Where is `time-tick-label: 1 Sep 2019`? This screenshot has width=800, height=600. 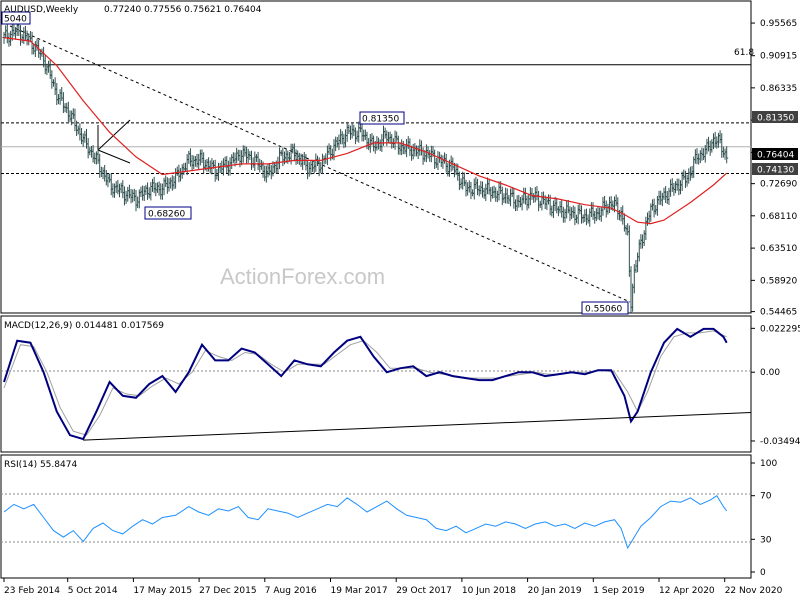 time-tick-label: 1 Sep 2019 is located at coordinates (619, 591).